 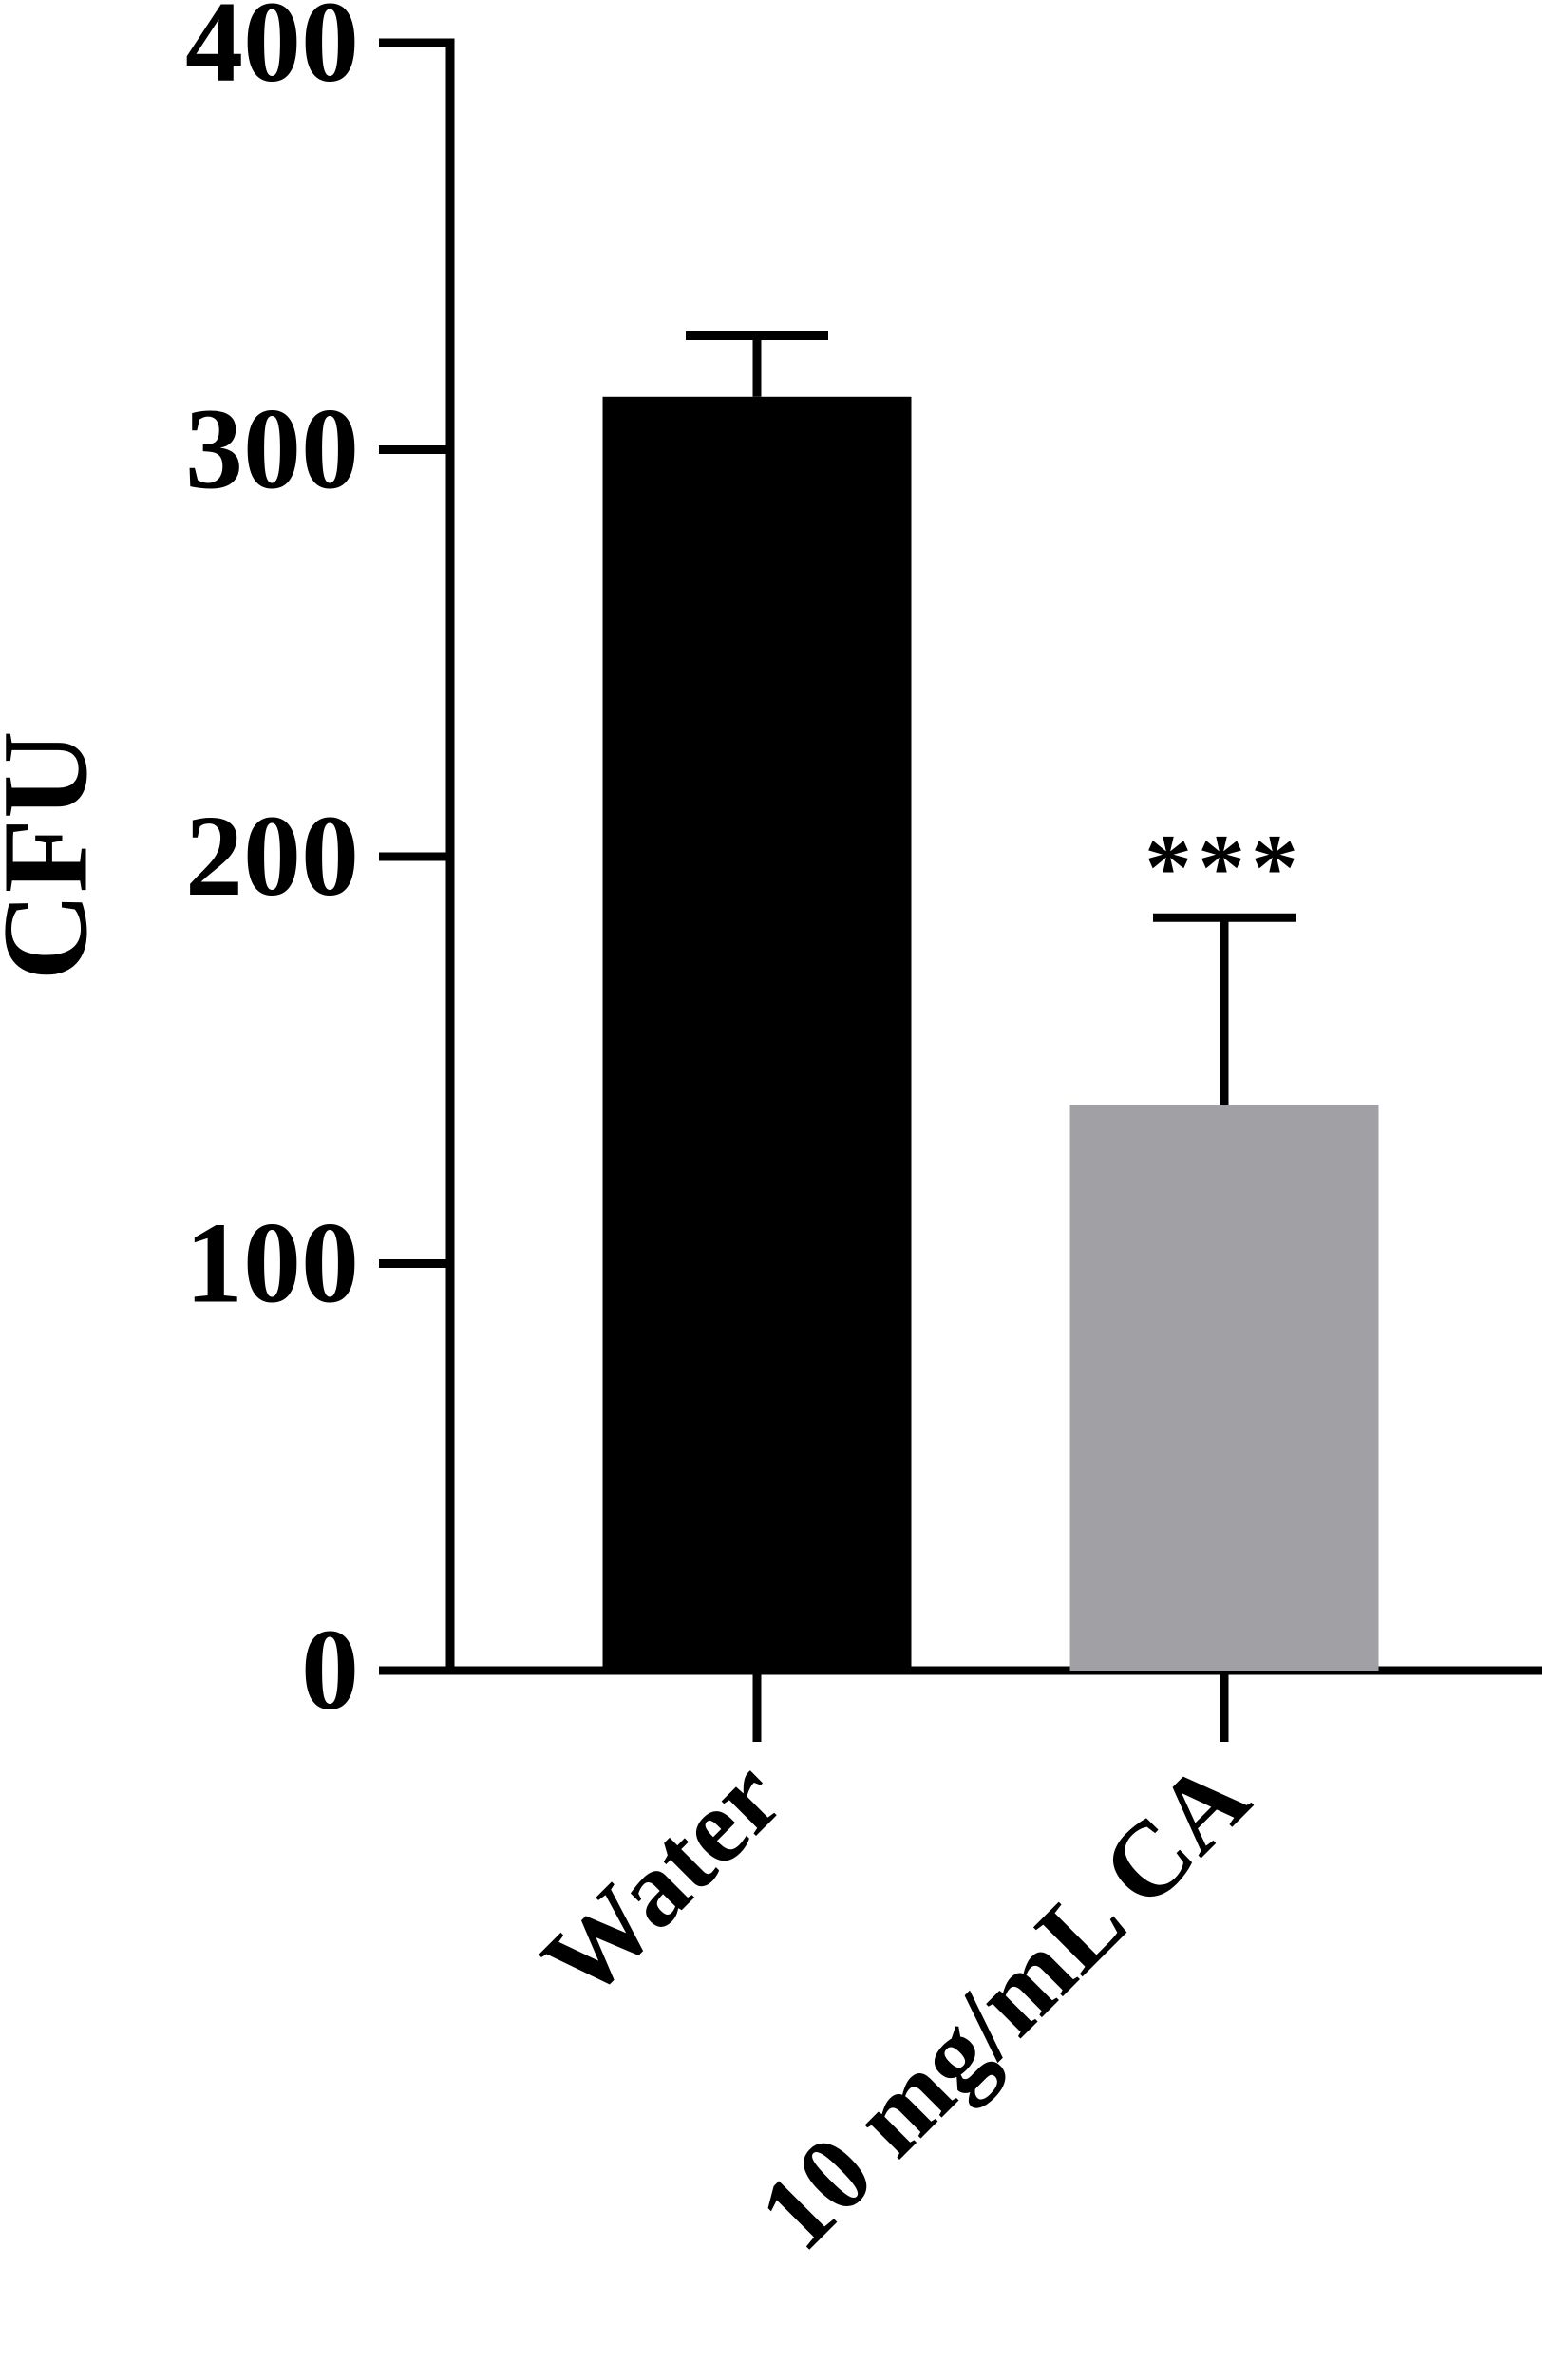 What do you see at coordinates (272, 856) in the screenshot?
I see `y-tick-label: 200` at bounding box center [272, 856].